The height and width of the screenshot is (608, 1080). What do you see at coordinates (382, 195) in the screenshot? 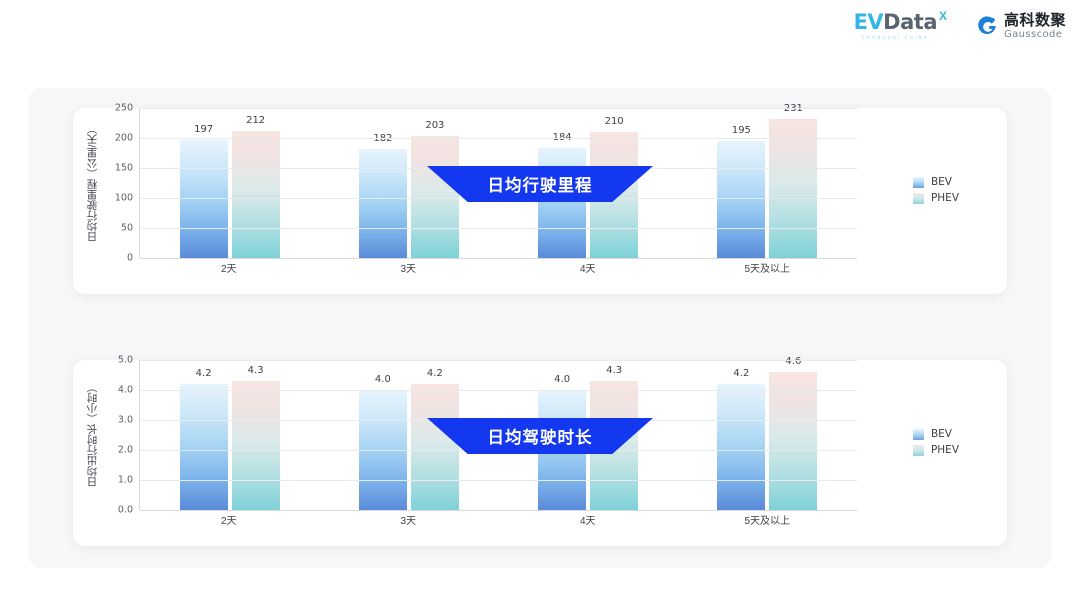
I see `bar-bev: 182` at bounding box center [382, 195].